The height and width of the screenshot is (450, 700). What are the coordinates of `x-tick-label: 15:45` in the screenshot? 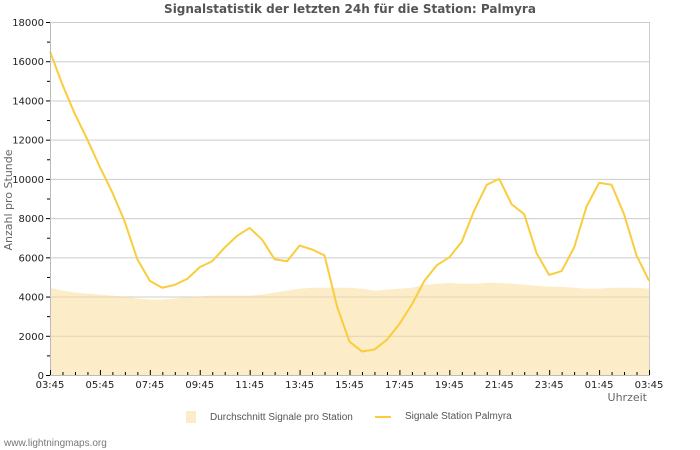 It's located at (349, 385).